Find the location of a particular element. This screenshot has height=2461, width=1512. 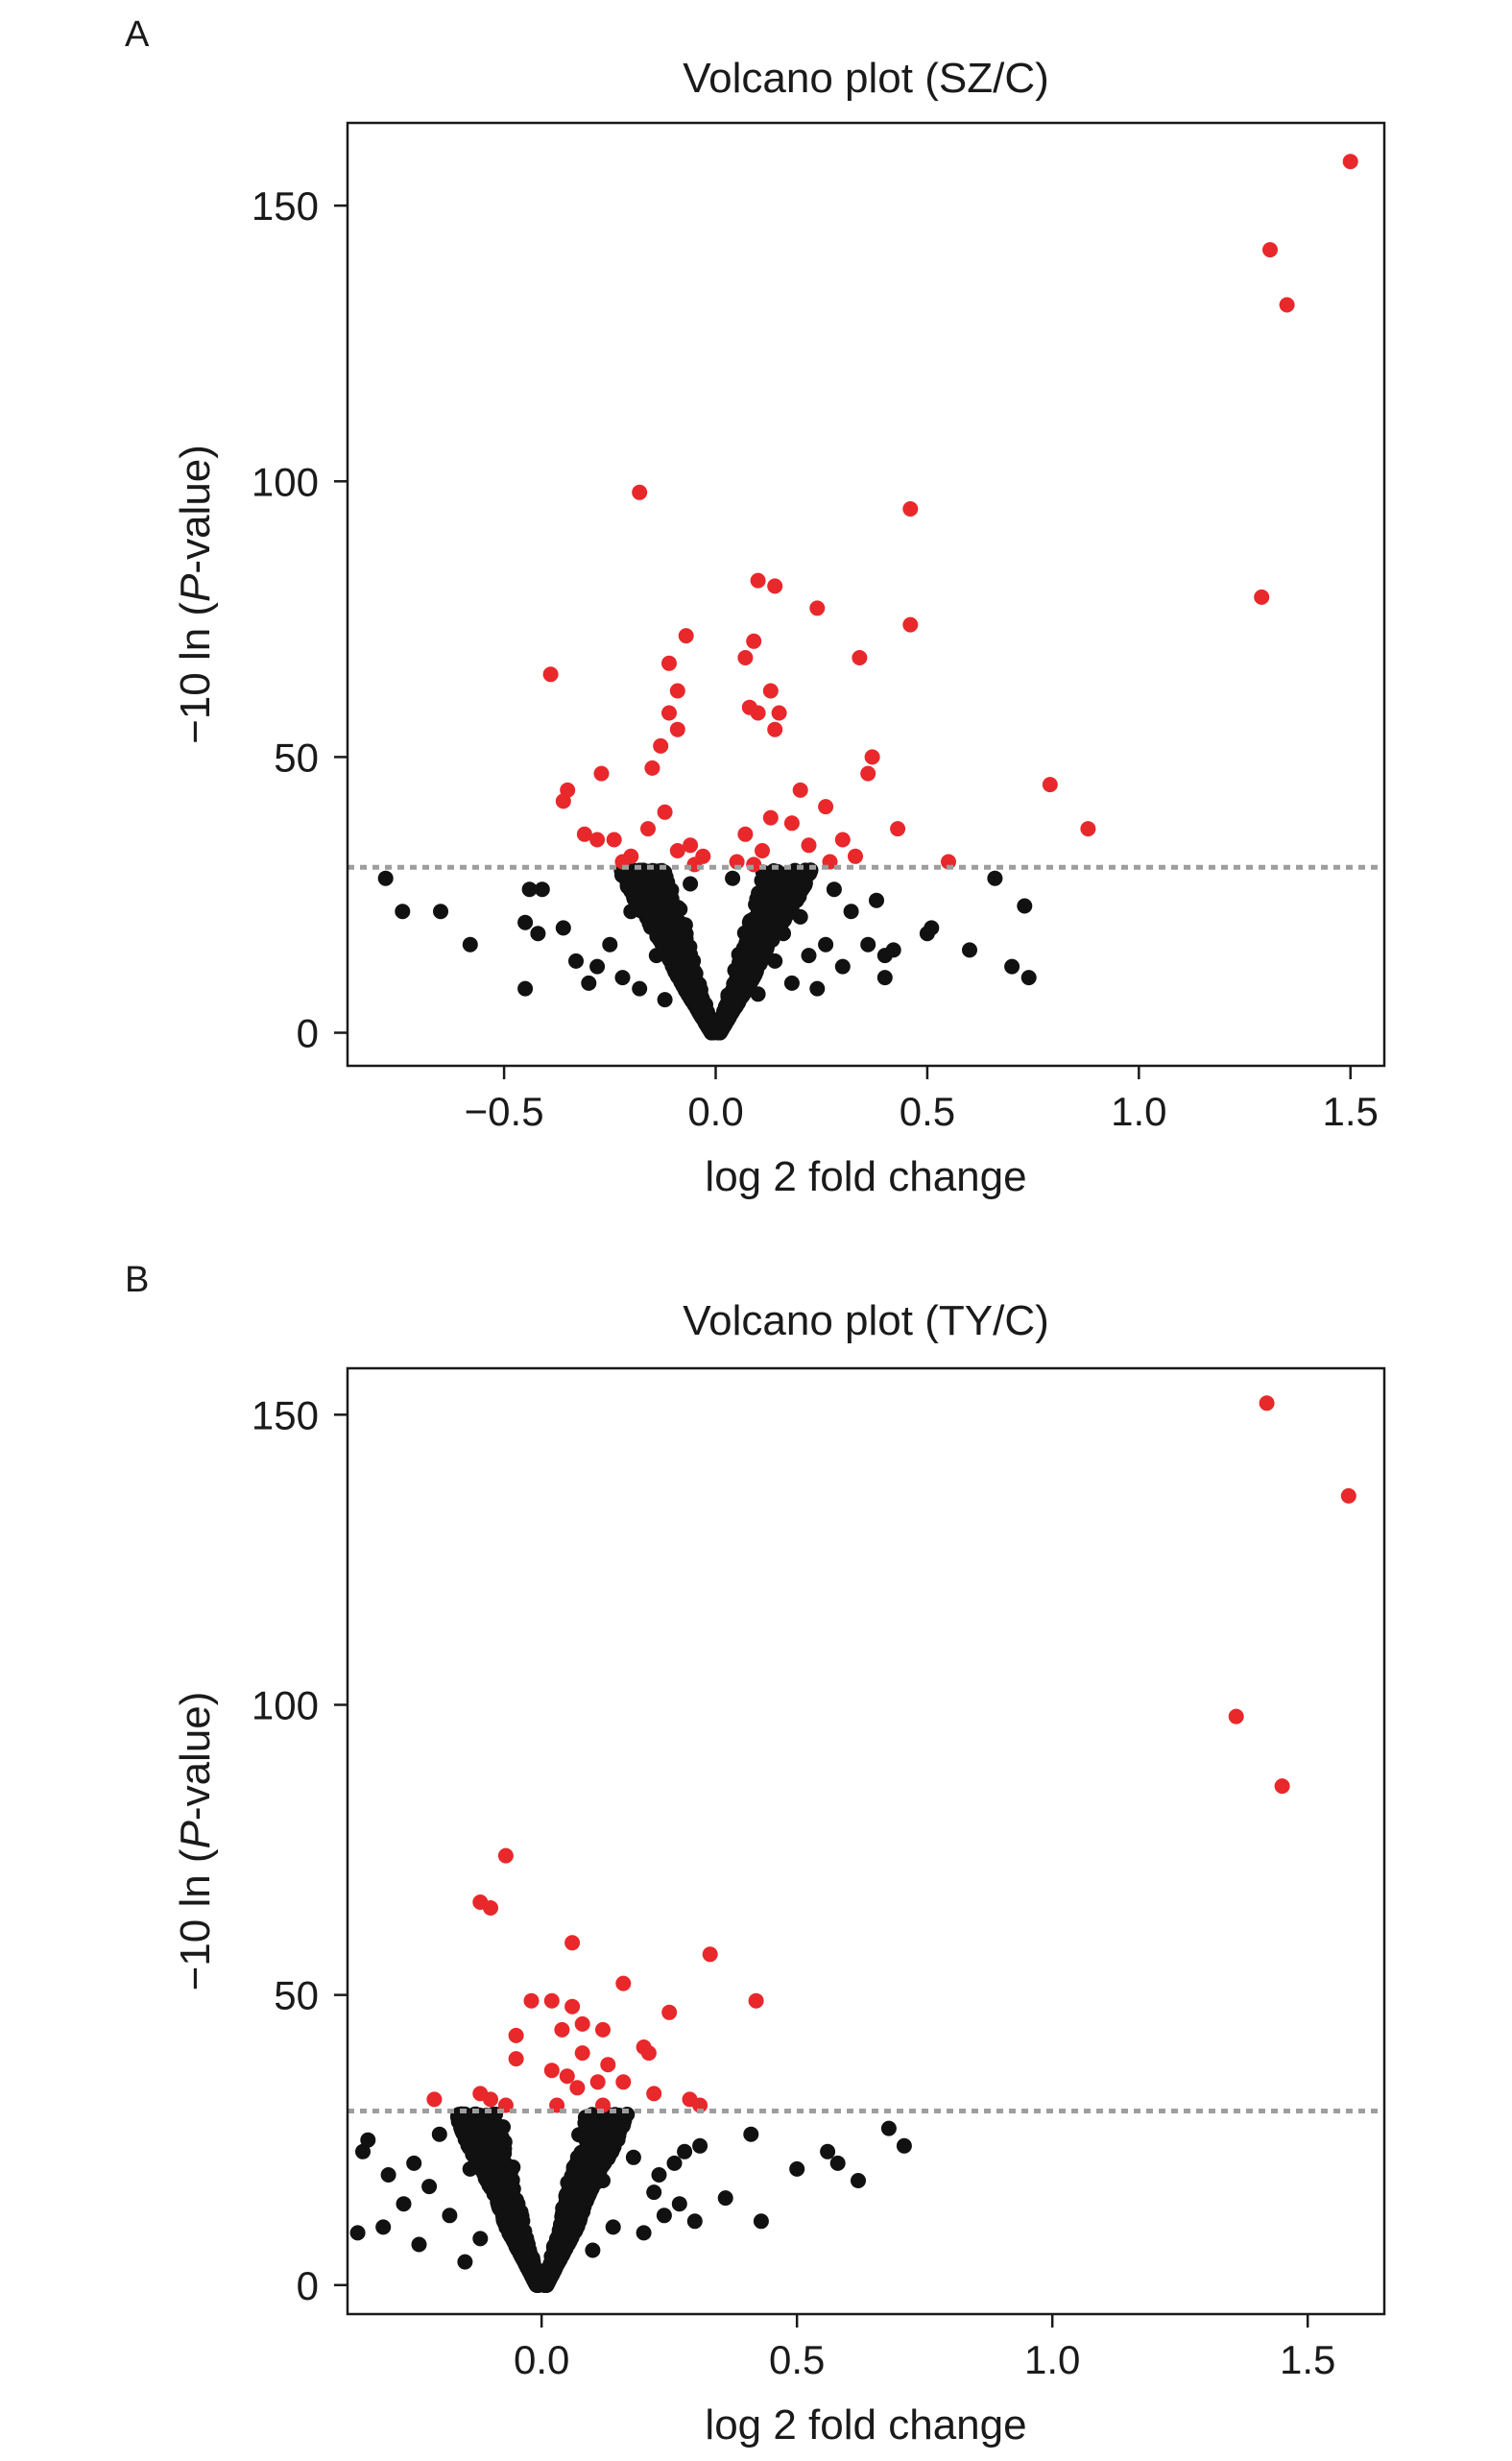

non-significant-points is located at coordinates (707, 944).